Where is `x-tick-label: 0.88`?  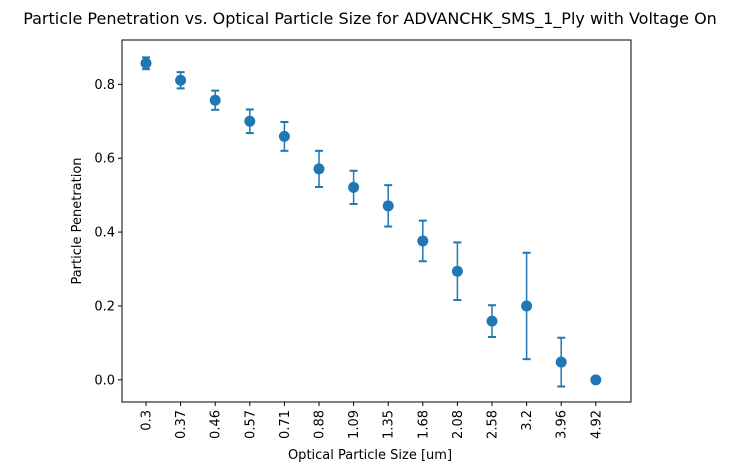
x-tick-label: 0.88 is located at coordinates (320, 424).